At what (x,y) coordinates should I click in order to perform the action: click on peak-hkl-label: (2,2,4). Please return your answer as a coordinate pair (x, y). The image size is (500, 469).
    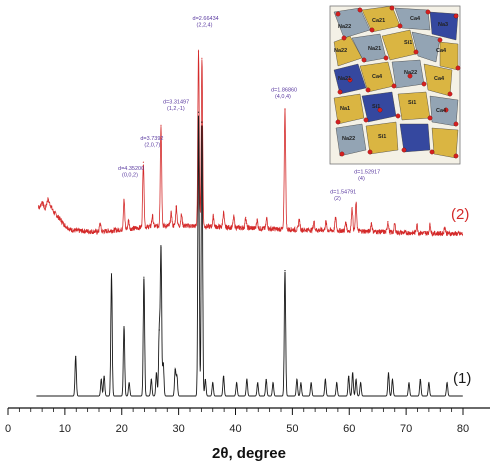
    Looking at the image, I should click on (205, 25).